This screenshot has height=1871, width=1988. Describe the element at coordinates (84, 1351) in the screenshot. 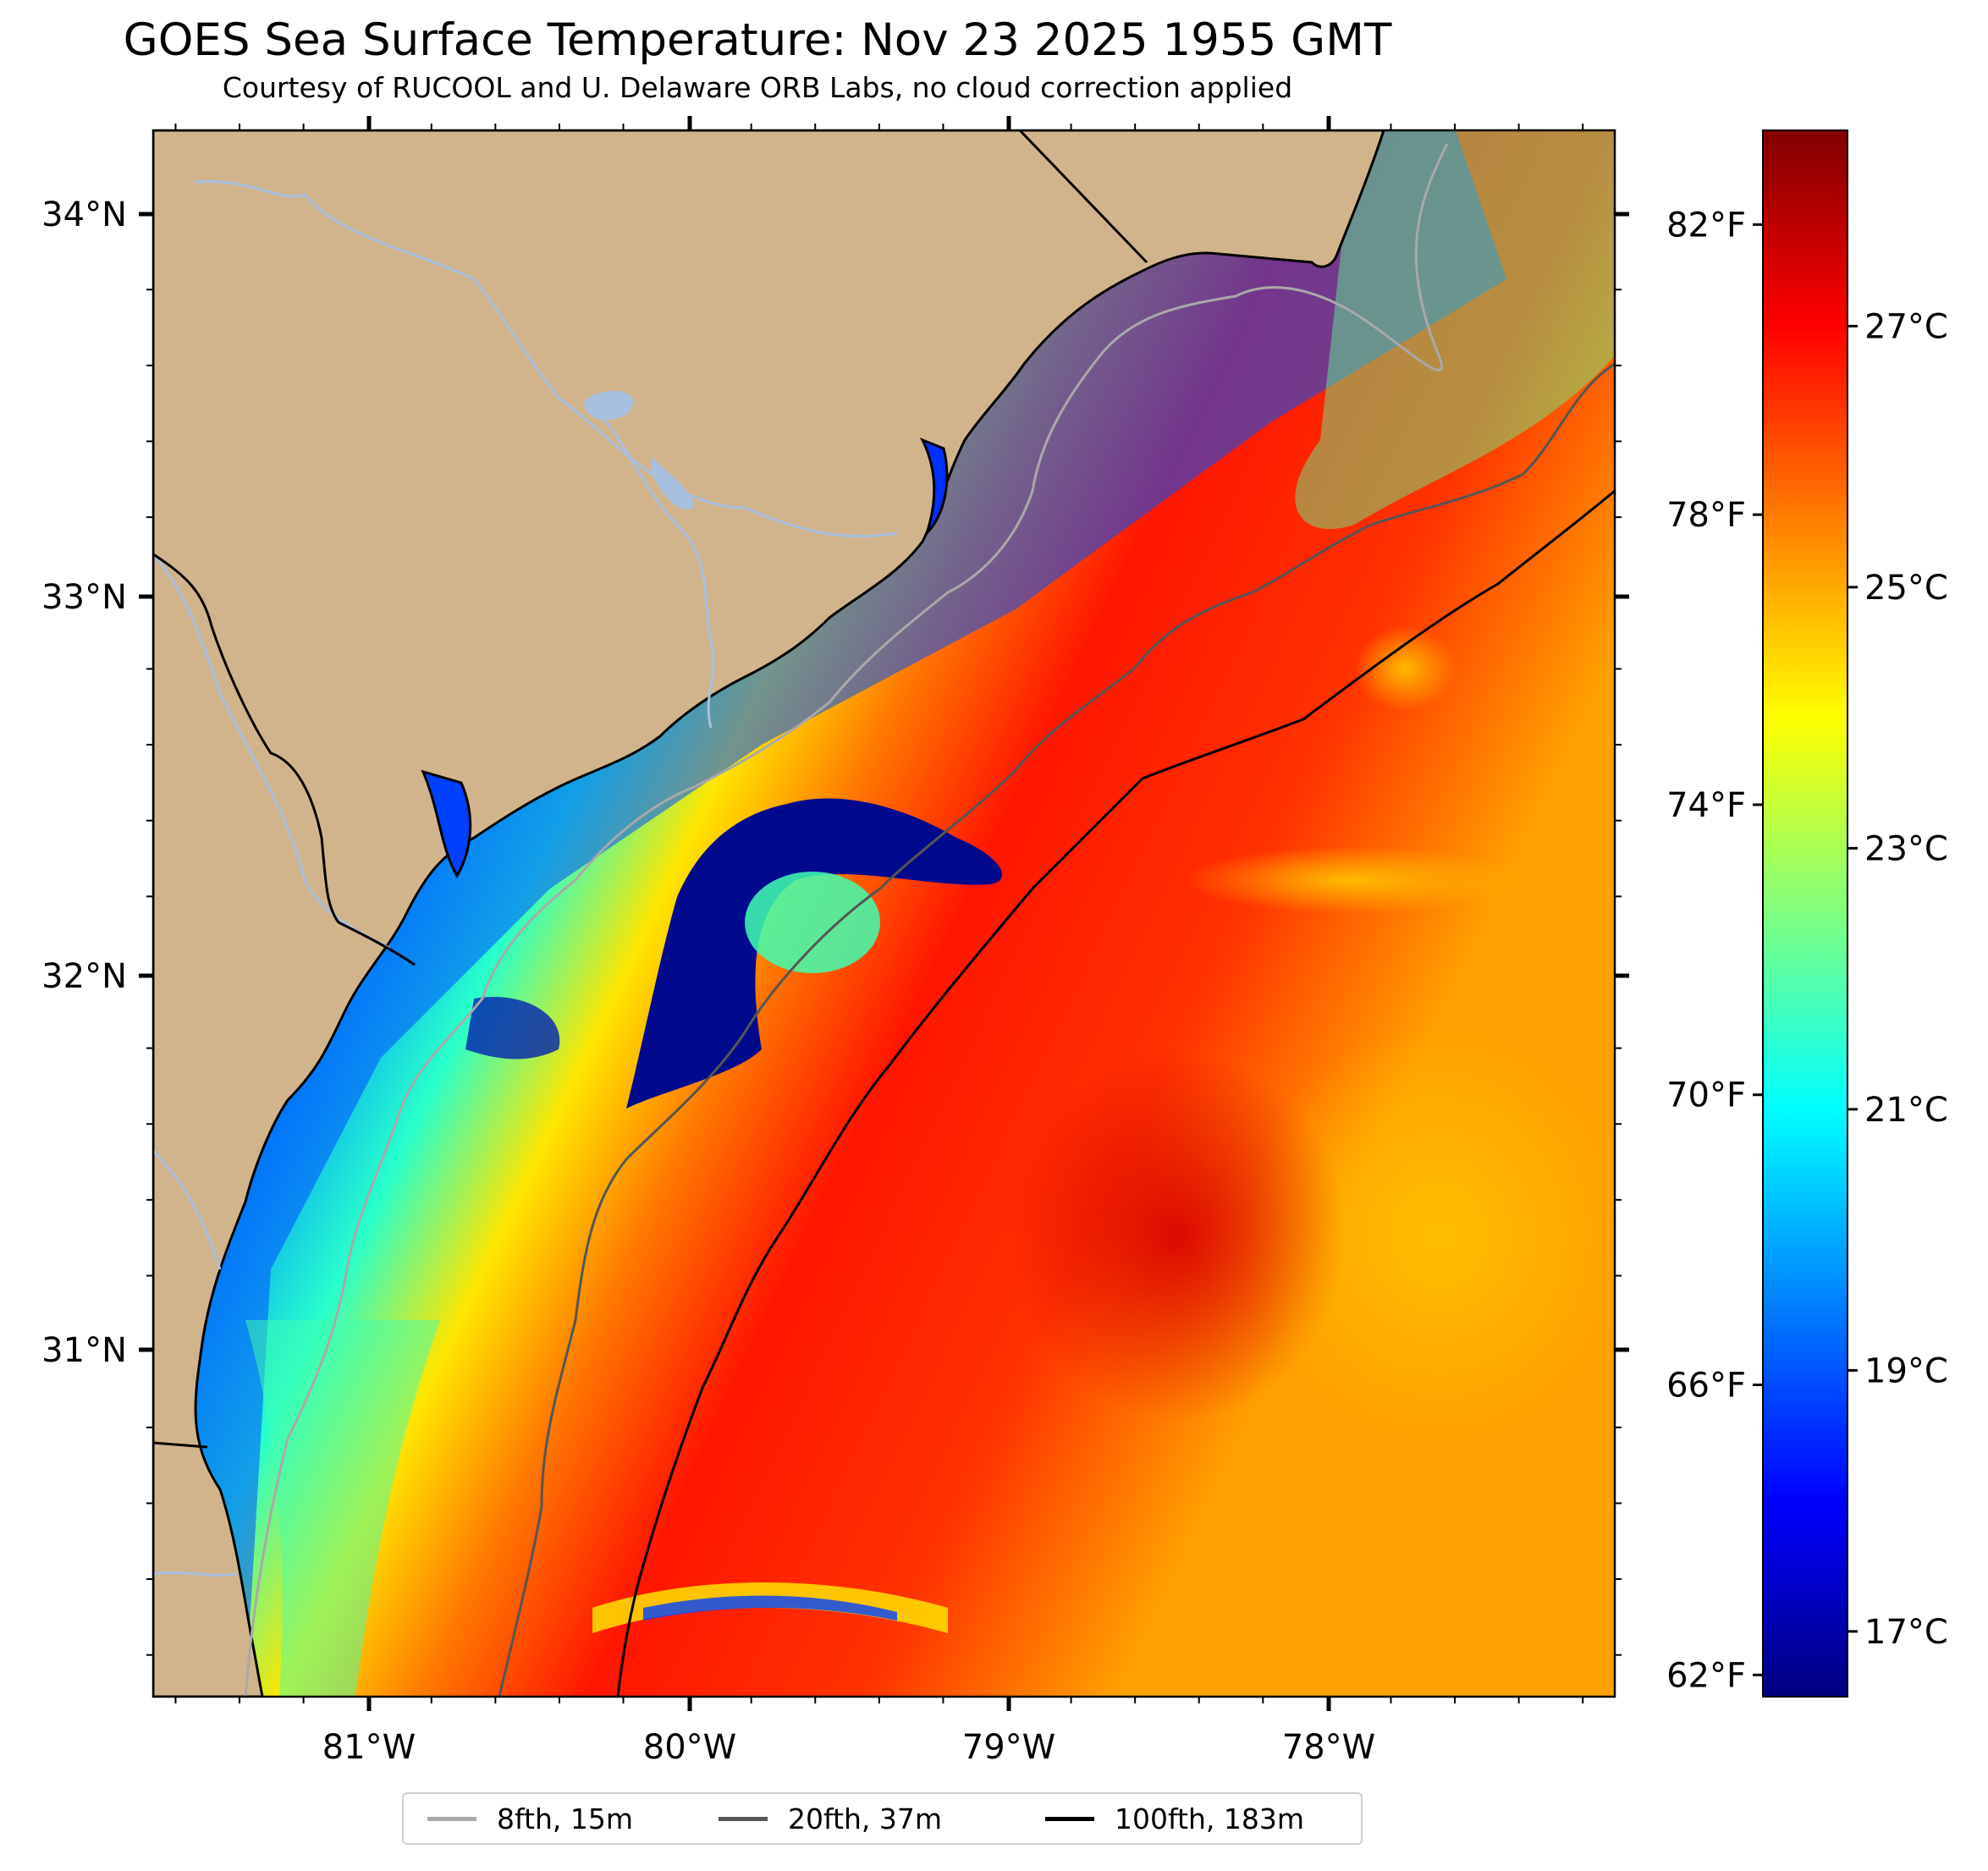

I see `lat-label-31n: 31°N` at that location.